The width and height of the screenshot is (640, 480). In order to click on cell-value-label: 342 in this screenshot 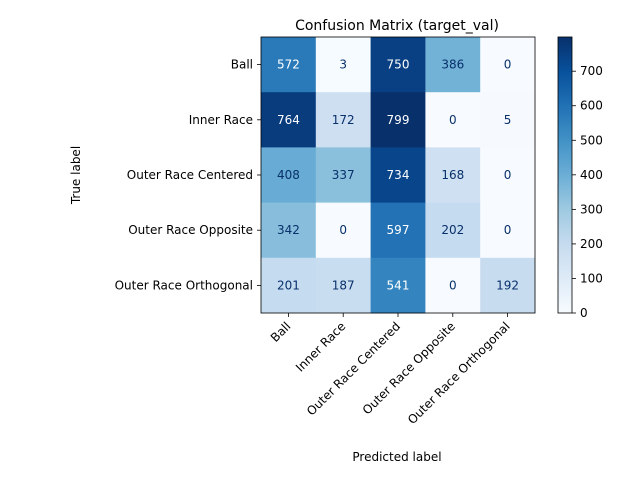, I will do `click(288, 230)`.